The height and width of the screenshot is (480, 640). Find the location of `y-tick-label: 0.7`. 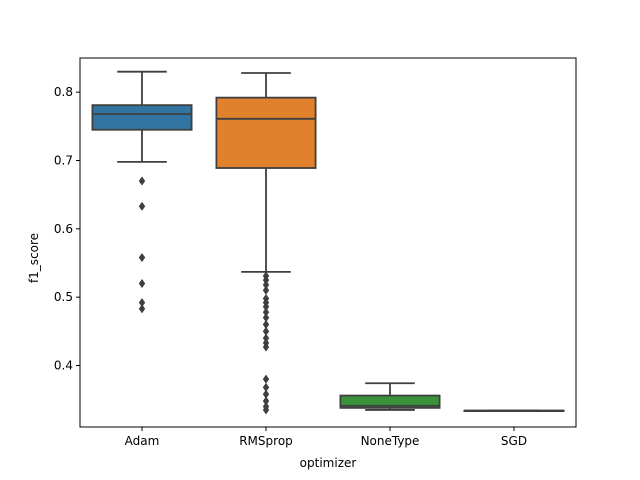

y-tick-label: 0.7 is located at coordinates (63, 161).